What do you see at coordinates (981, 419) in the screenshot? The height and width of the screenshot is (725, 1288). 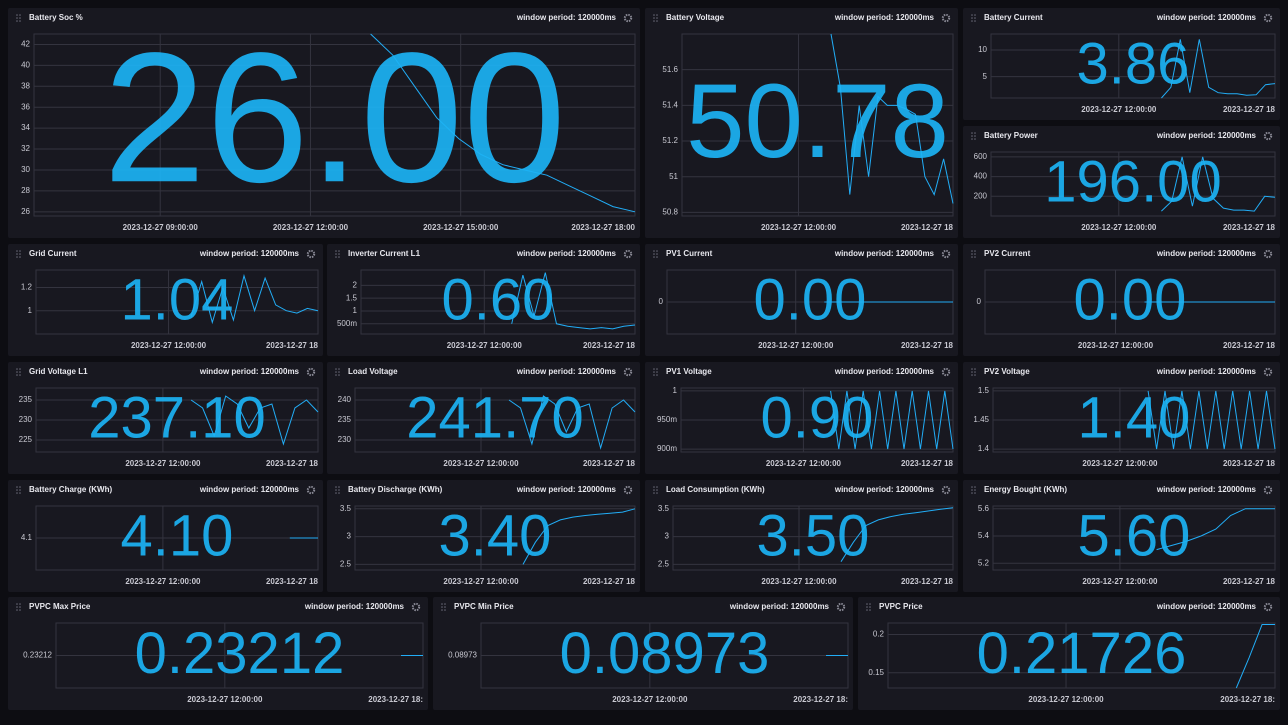 I see `y-tick-label: 1.45` at bounding box center [981, 419].